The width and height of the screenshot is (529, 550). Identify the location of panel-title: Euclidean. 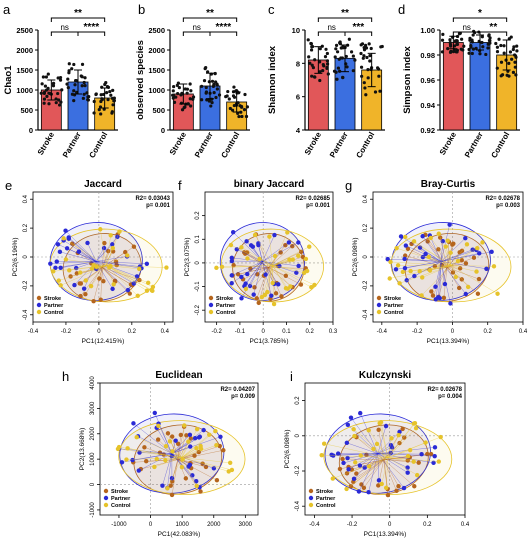
(178, 375).